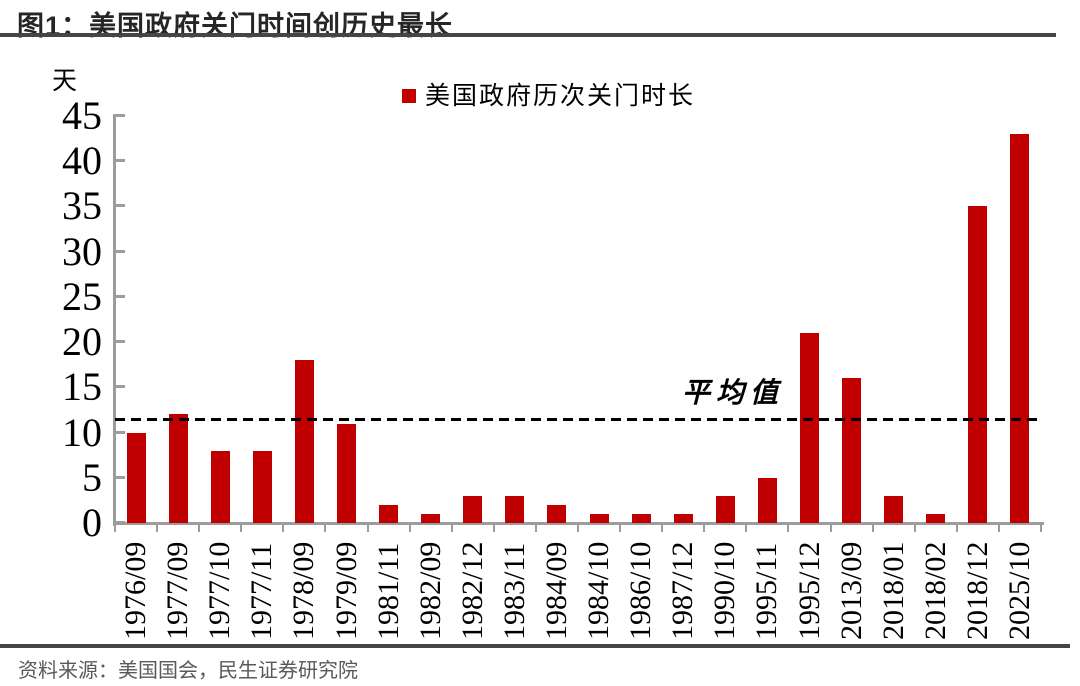 The width and height of the screenshot is (1080, 686). I want to click on y-tick-label: 45, so click(82, 115).